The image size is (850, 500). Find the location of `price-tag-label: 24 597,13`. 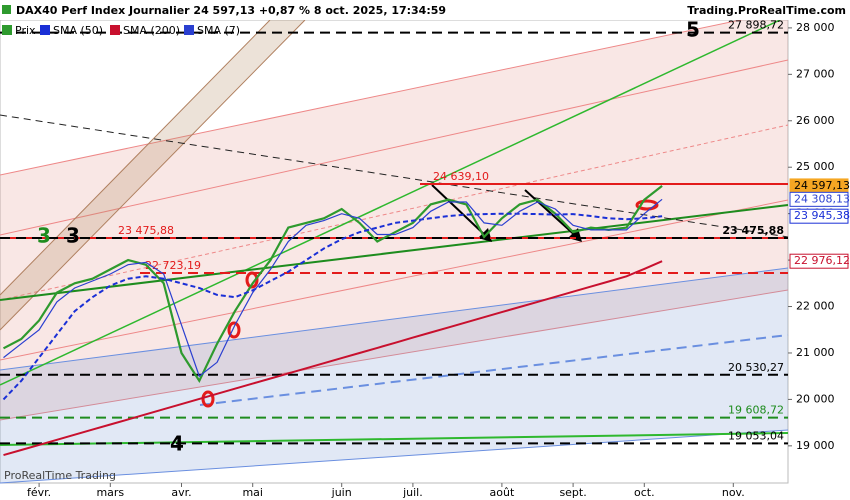

price-tag-label: 24 597,13 is located at coordinates (822, 185).